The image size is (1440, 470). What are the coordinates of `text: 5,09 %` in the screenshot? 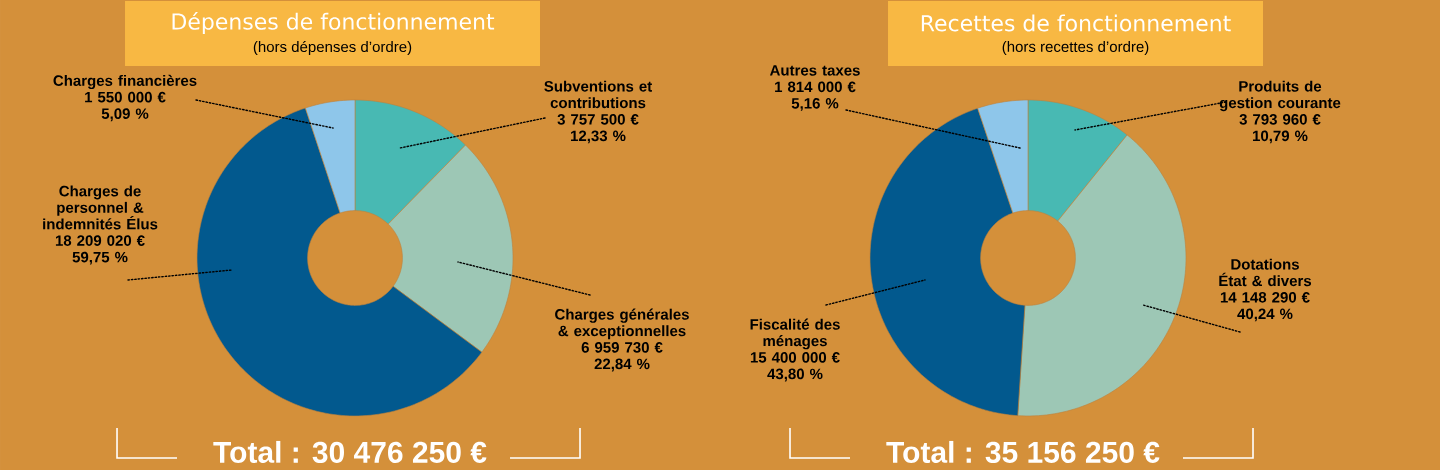 It's located at (125, 115).